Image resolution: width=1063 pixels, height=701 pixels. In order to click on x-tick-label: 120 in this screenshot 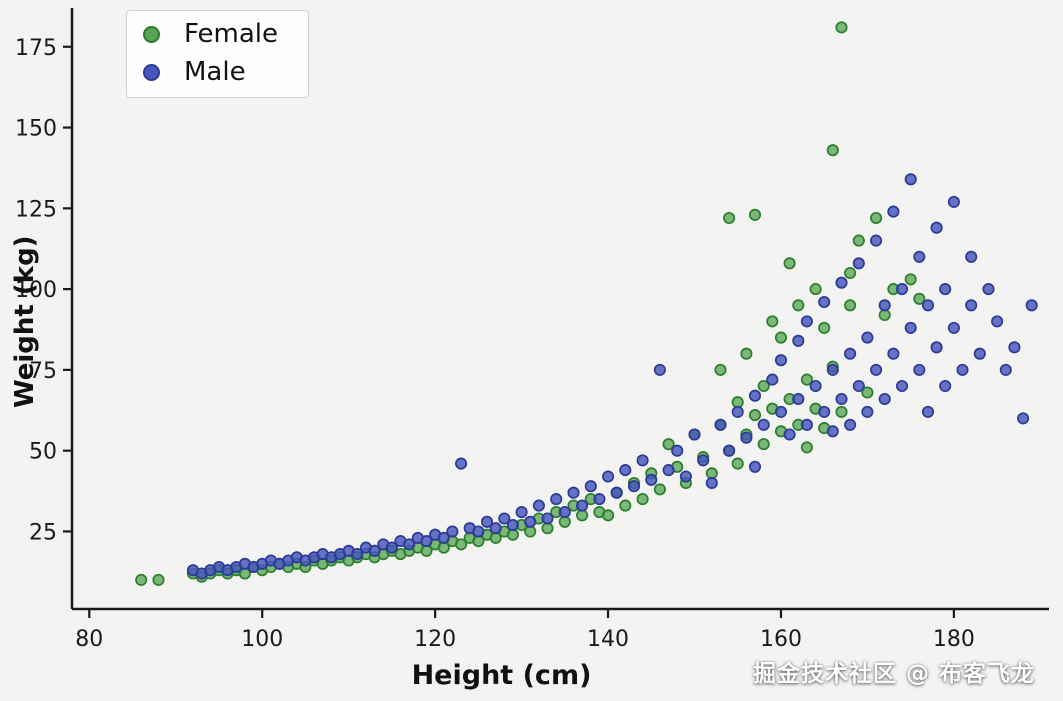, I will do `click(435, 639)`.